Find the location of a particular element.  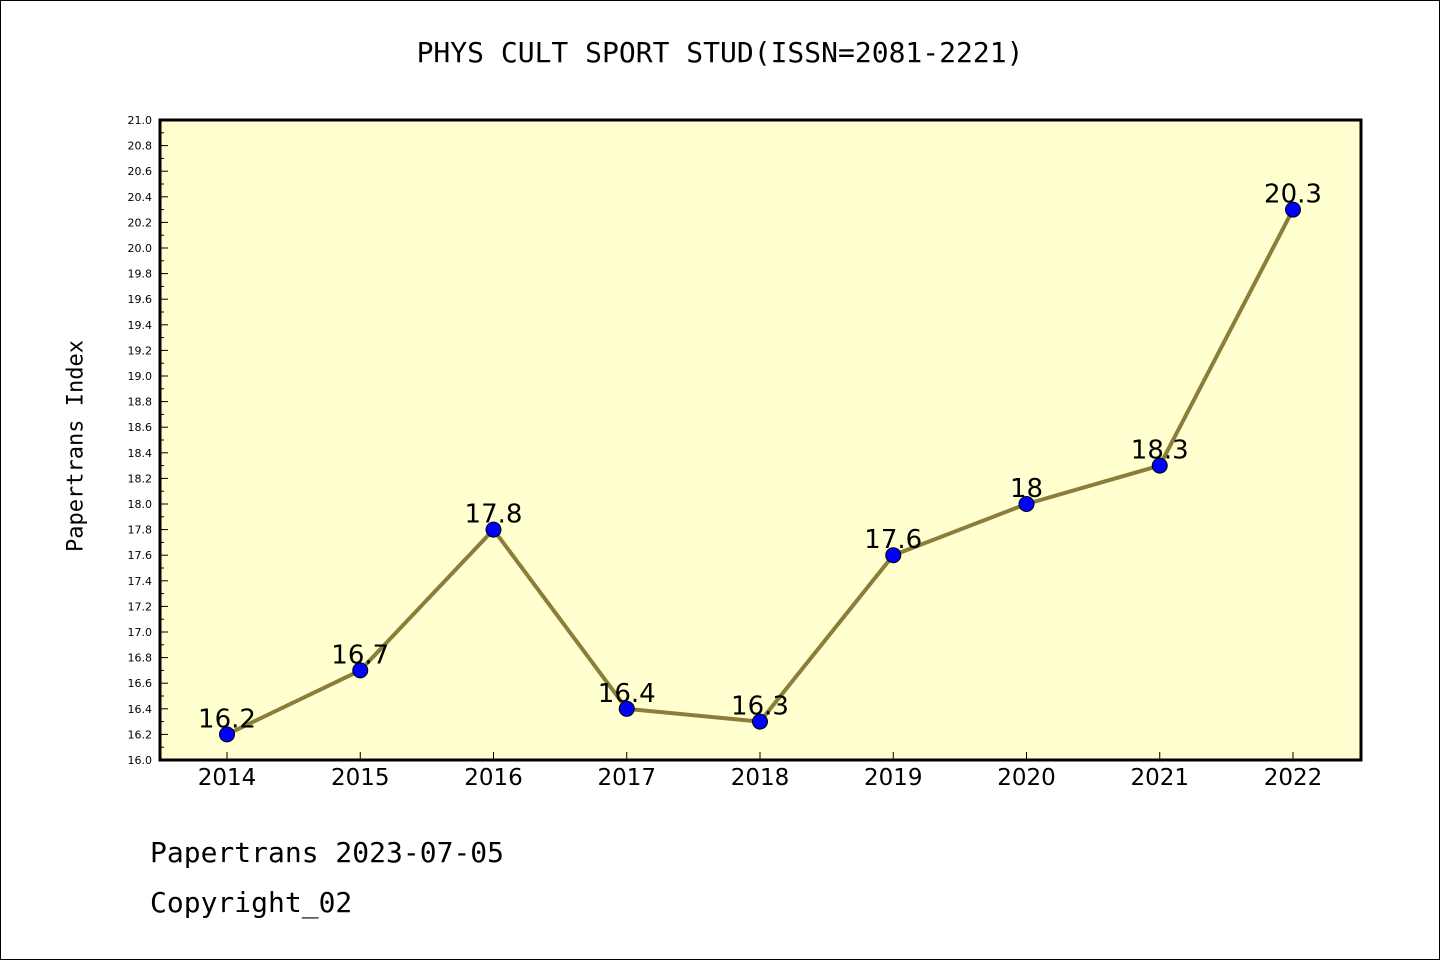

x-tick-label: 2014 is located at coordinates (227, 778).